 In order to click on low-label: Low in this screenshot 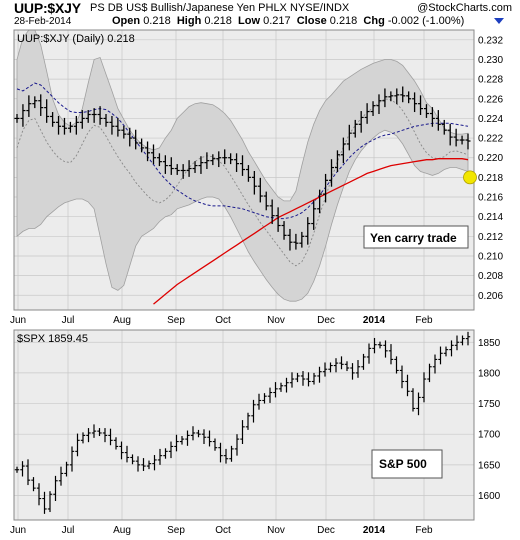, I will do `click(249, 21)`.